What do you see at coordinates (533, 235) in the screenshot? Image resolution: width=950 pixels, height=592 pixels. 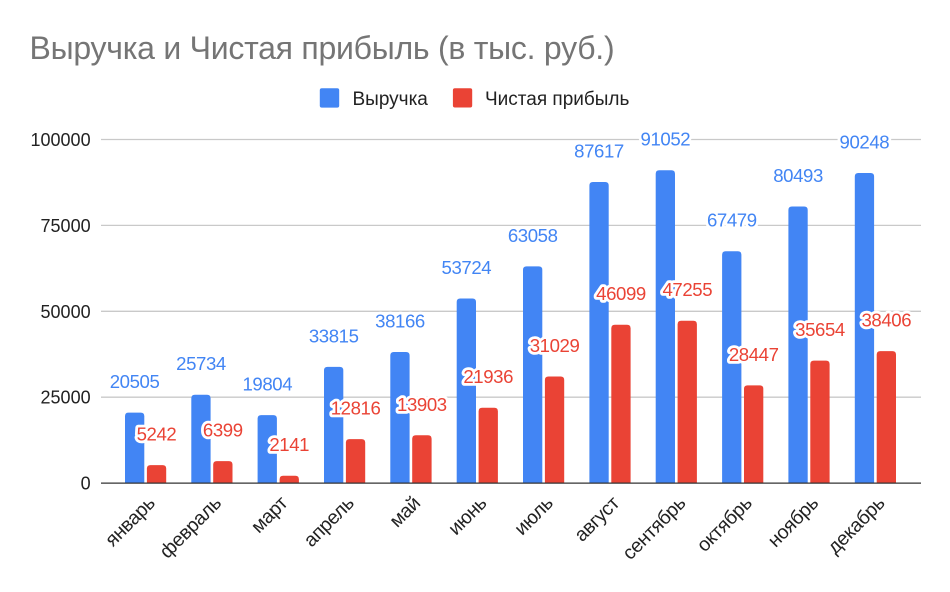 I see `svg-text: 63058` at bounding box center [533, 235].